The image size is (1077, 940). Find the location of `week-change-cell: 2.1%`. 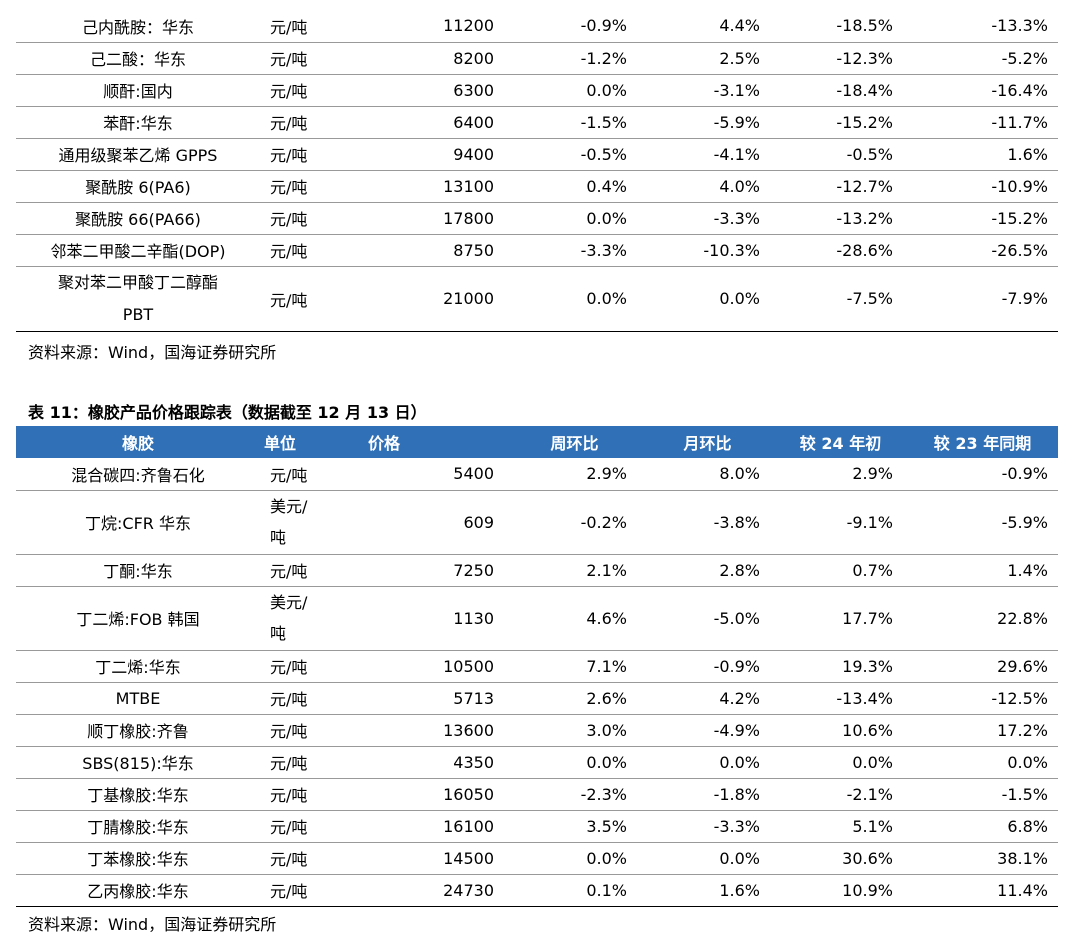

week-change-cell: 2.1% is located at coordinates (574, 570).